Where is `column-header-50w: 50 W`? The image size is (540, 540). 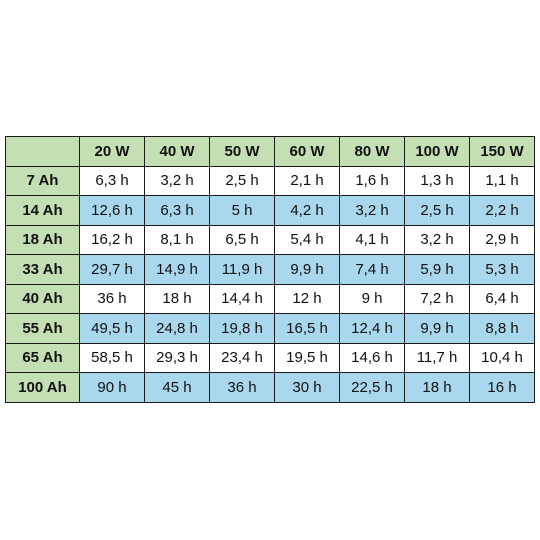
column-header-50w: 50 W is located at coordinates (242, 151).